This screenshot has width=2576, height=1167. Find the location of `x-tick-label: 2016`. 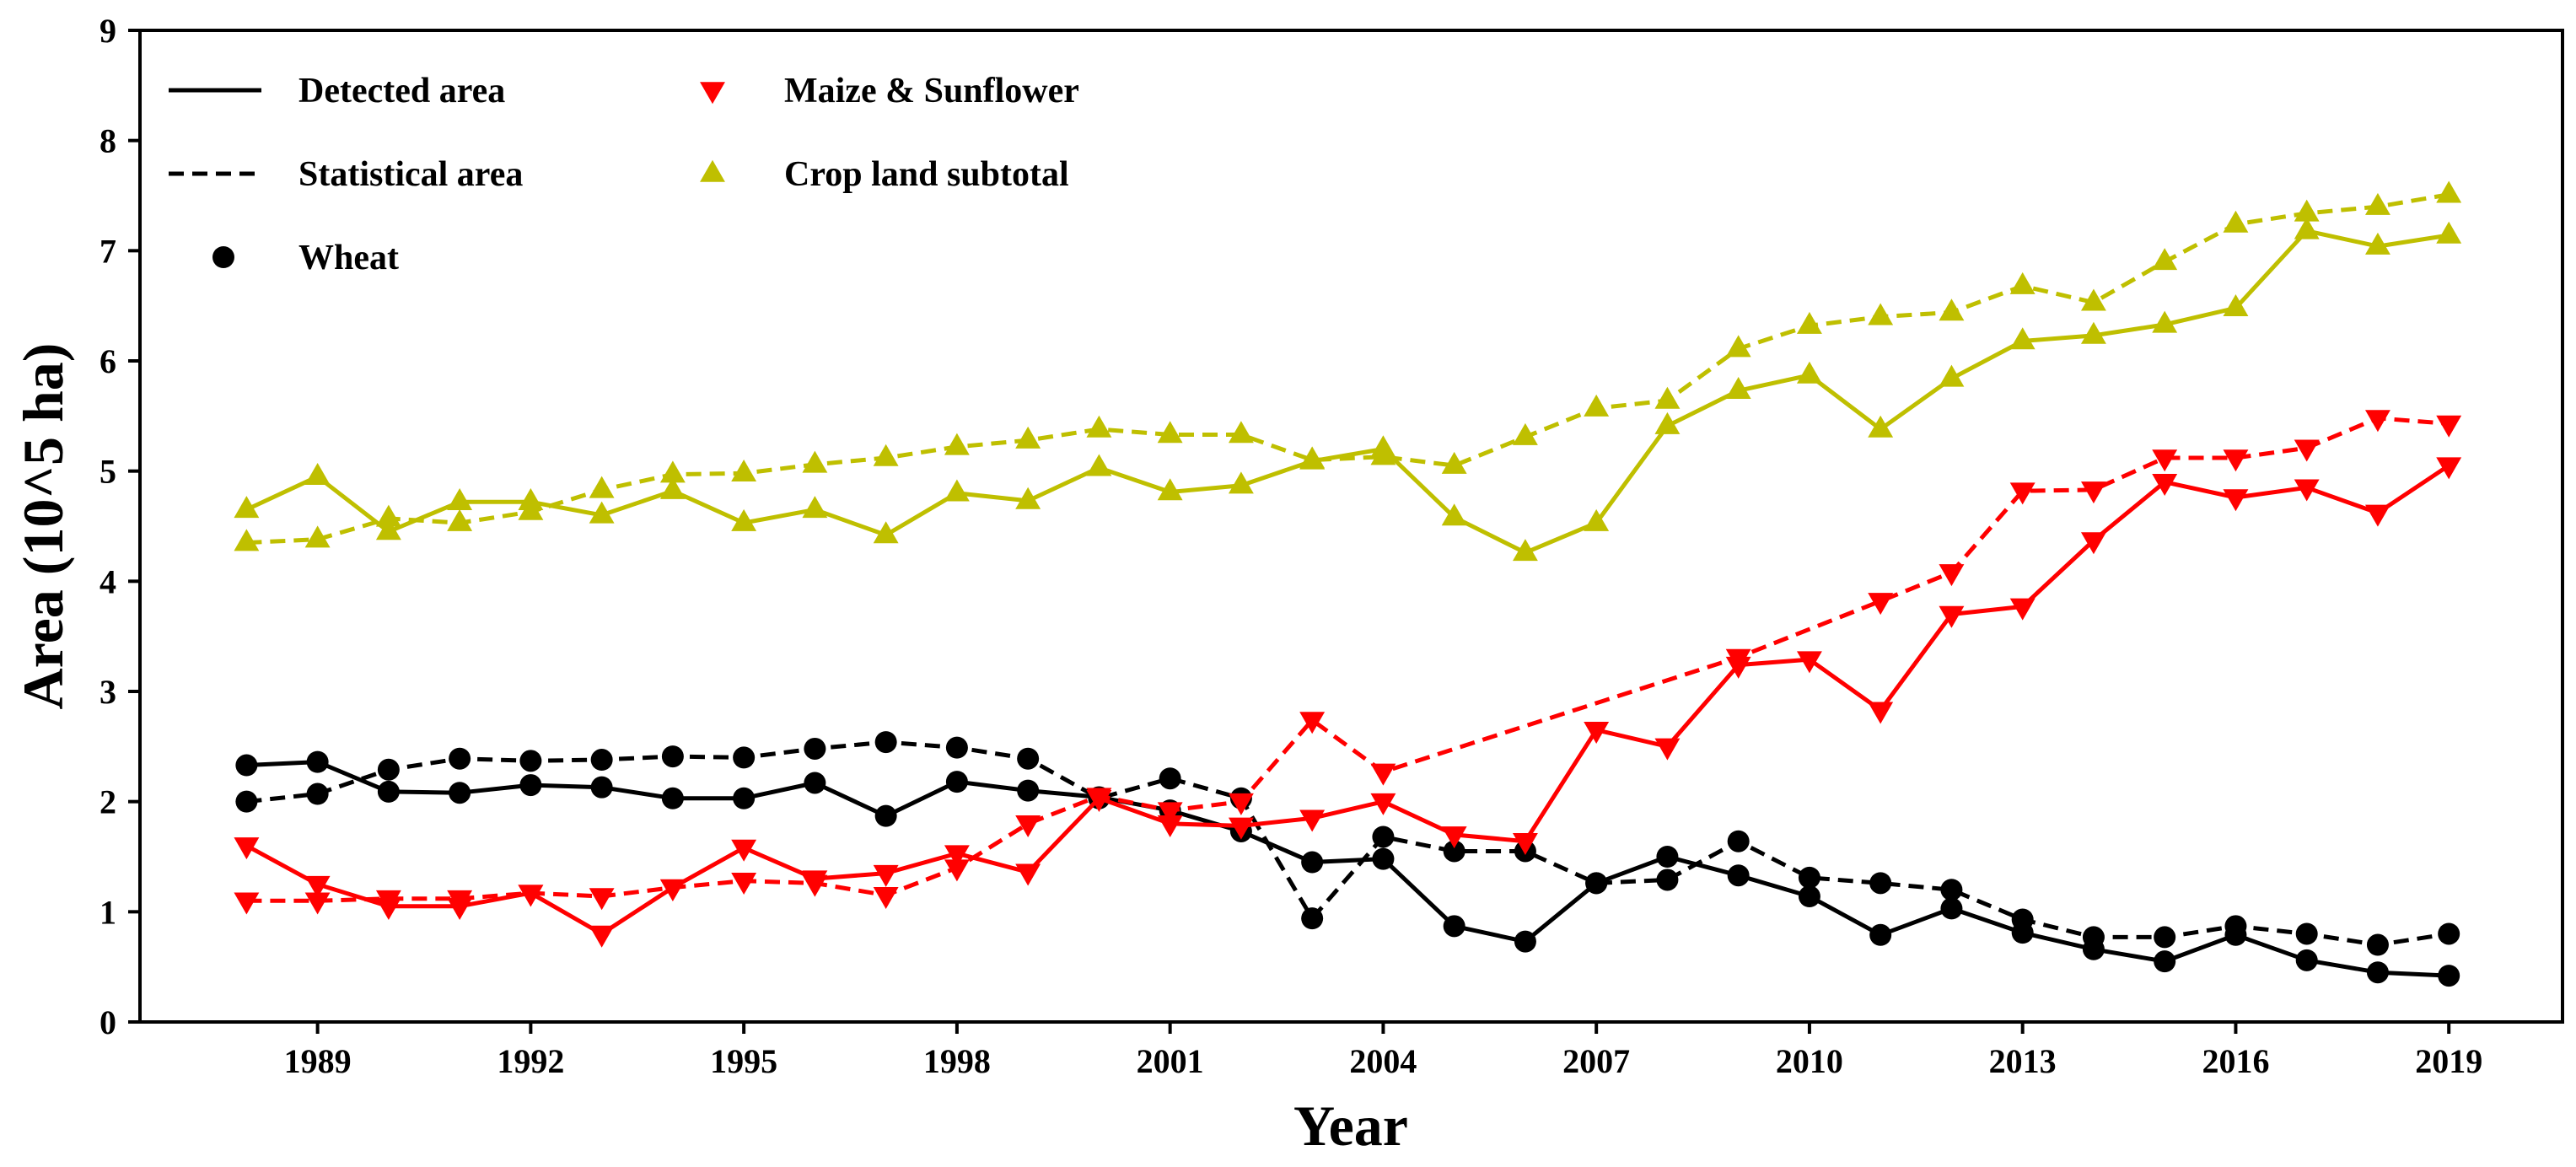

x-tick-label: 2016 is located at coordinates (2235, 1061).